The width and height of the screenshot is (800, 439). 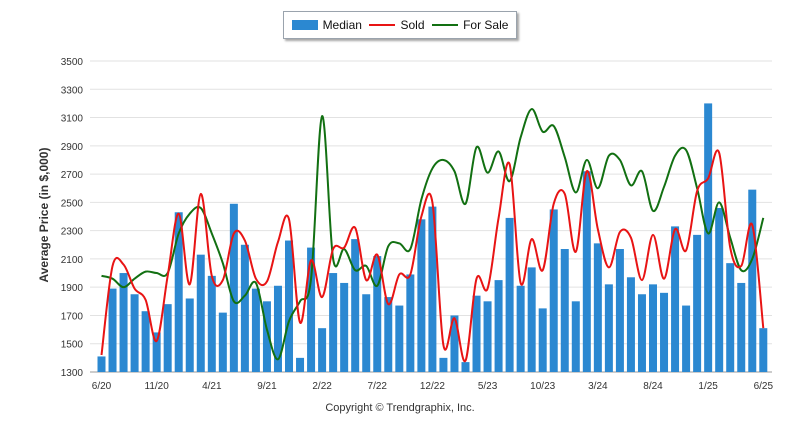 I want to click on y-tick-label: 1500, so click(x=72, y=345).